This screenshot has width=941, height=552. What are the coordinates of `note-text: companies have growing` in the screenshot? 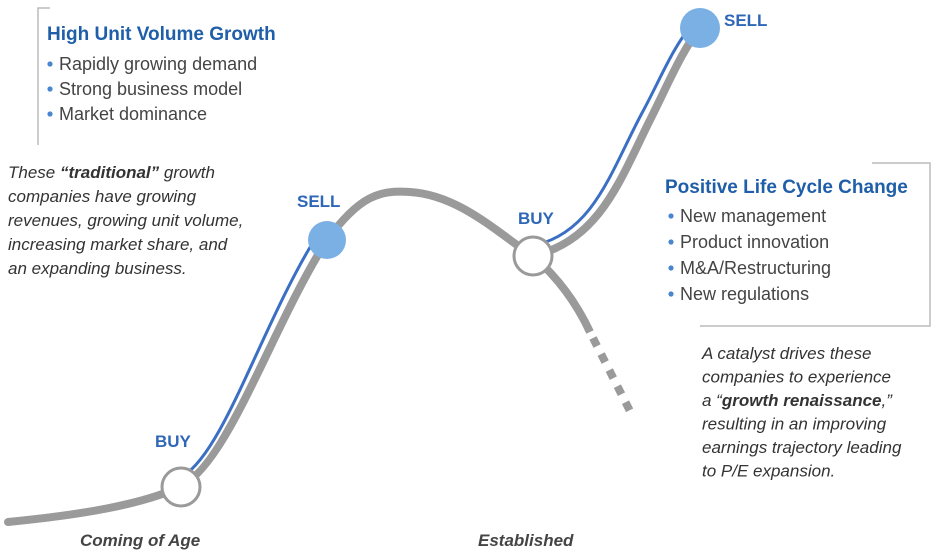 It's located at (102, 196).